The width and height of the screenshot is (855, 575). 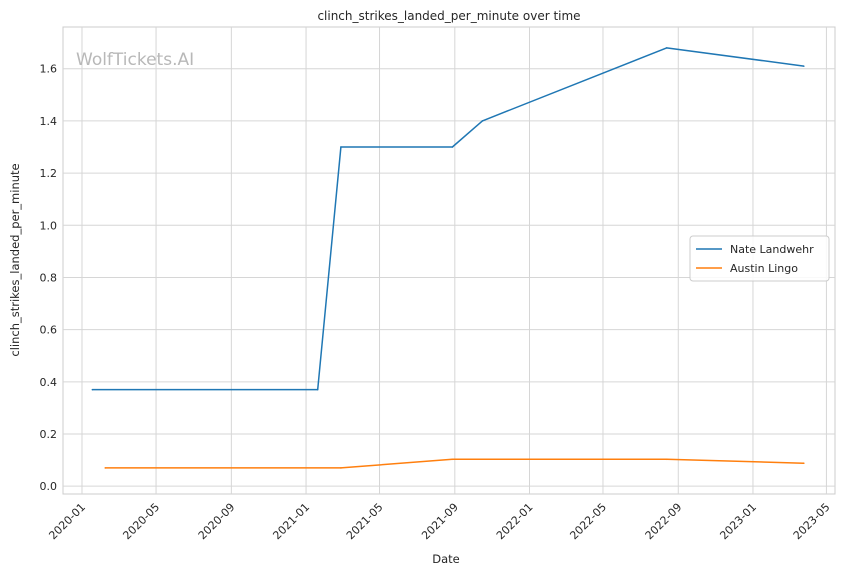 What do you see at coordinates (812, 522) in the screenshot?
I see `x-tick-label: 2023-05` at bounding box center [812, 522].